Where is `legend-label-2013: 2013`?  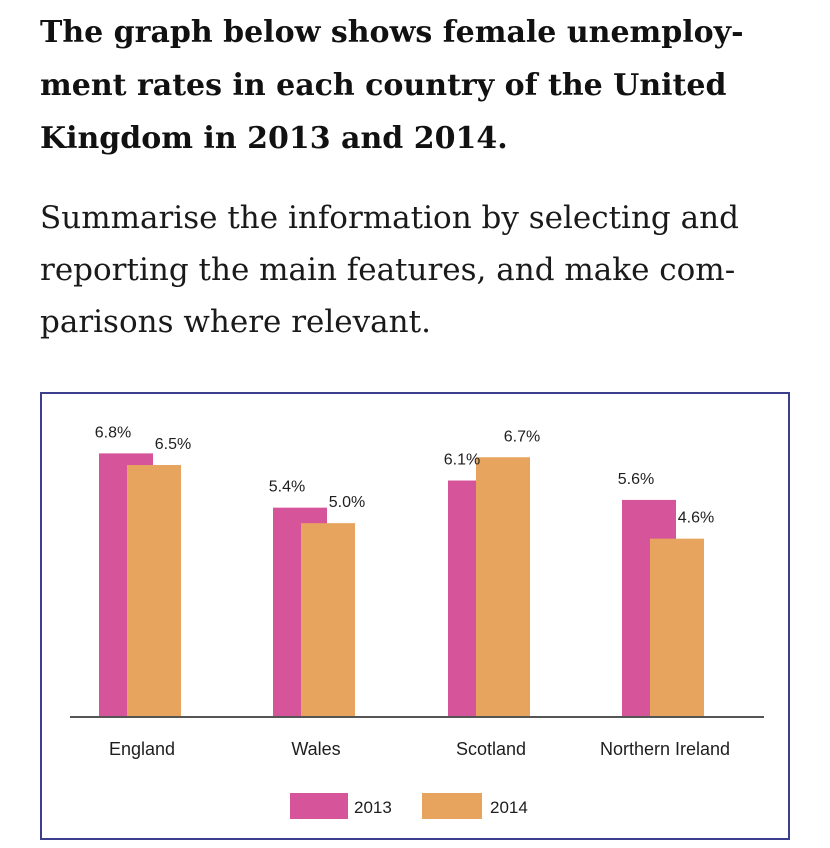 legend-label-2013: 2013 is located at coordinates (373, 807).